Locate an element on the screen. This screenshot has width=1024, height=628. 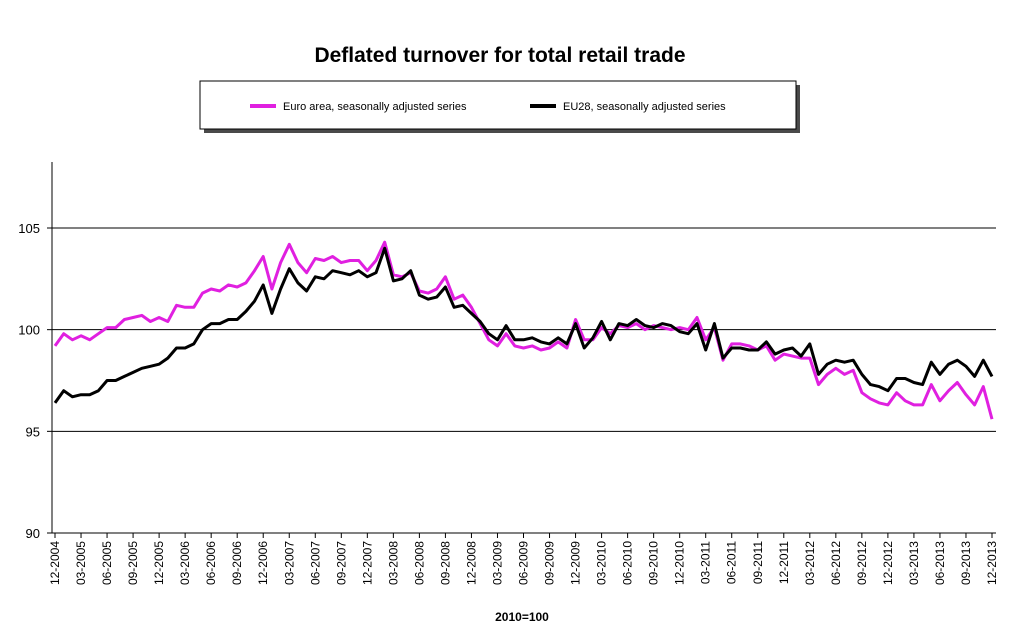
x-tick-label: 09-2009 is located at coordinates (550, 563).